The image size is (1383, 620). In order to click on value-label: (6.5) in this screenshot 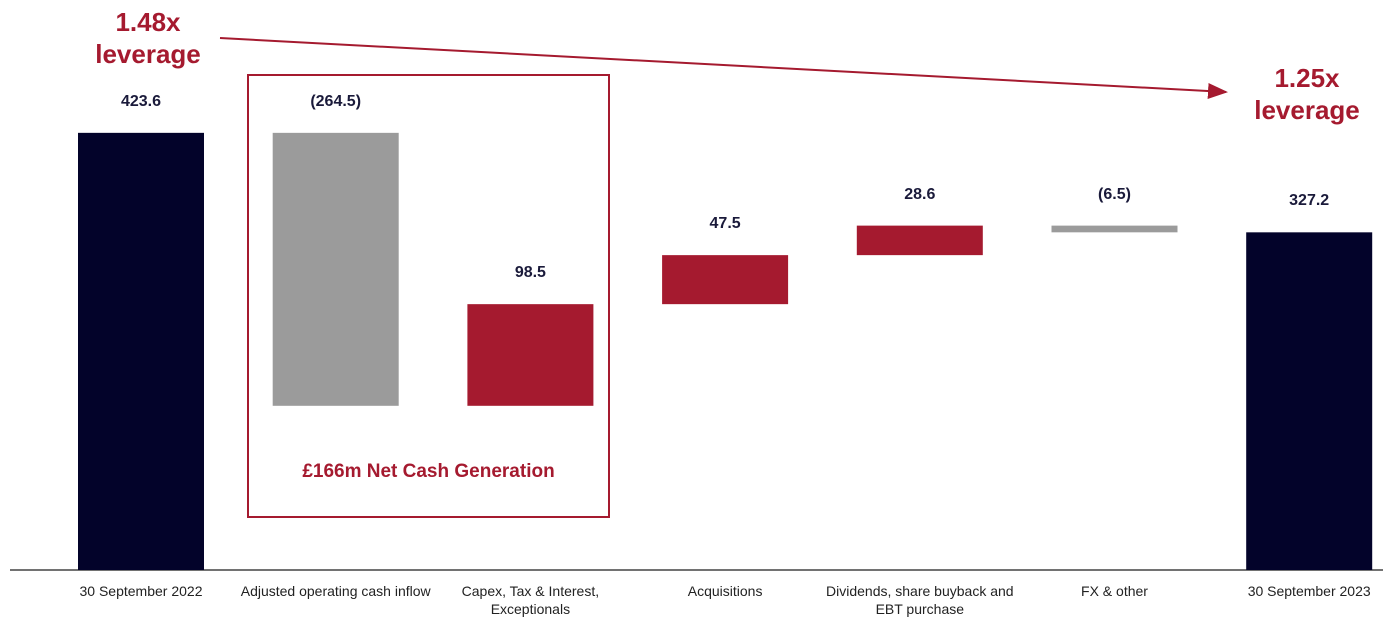, I will do `click(1114, 194)`.